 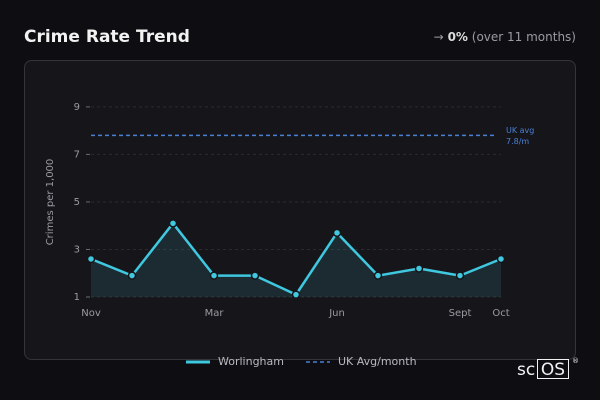 I want to click on x-tick-label: Oct, so click(x=500, y=313).